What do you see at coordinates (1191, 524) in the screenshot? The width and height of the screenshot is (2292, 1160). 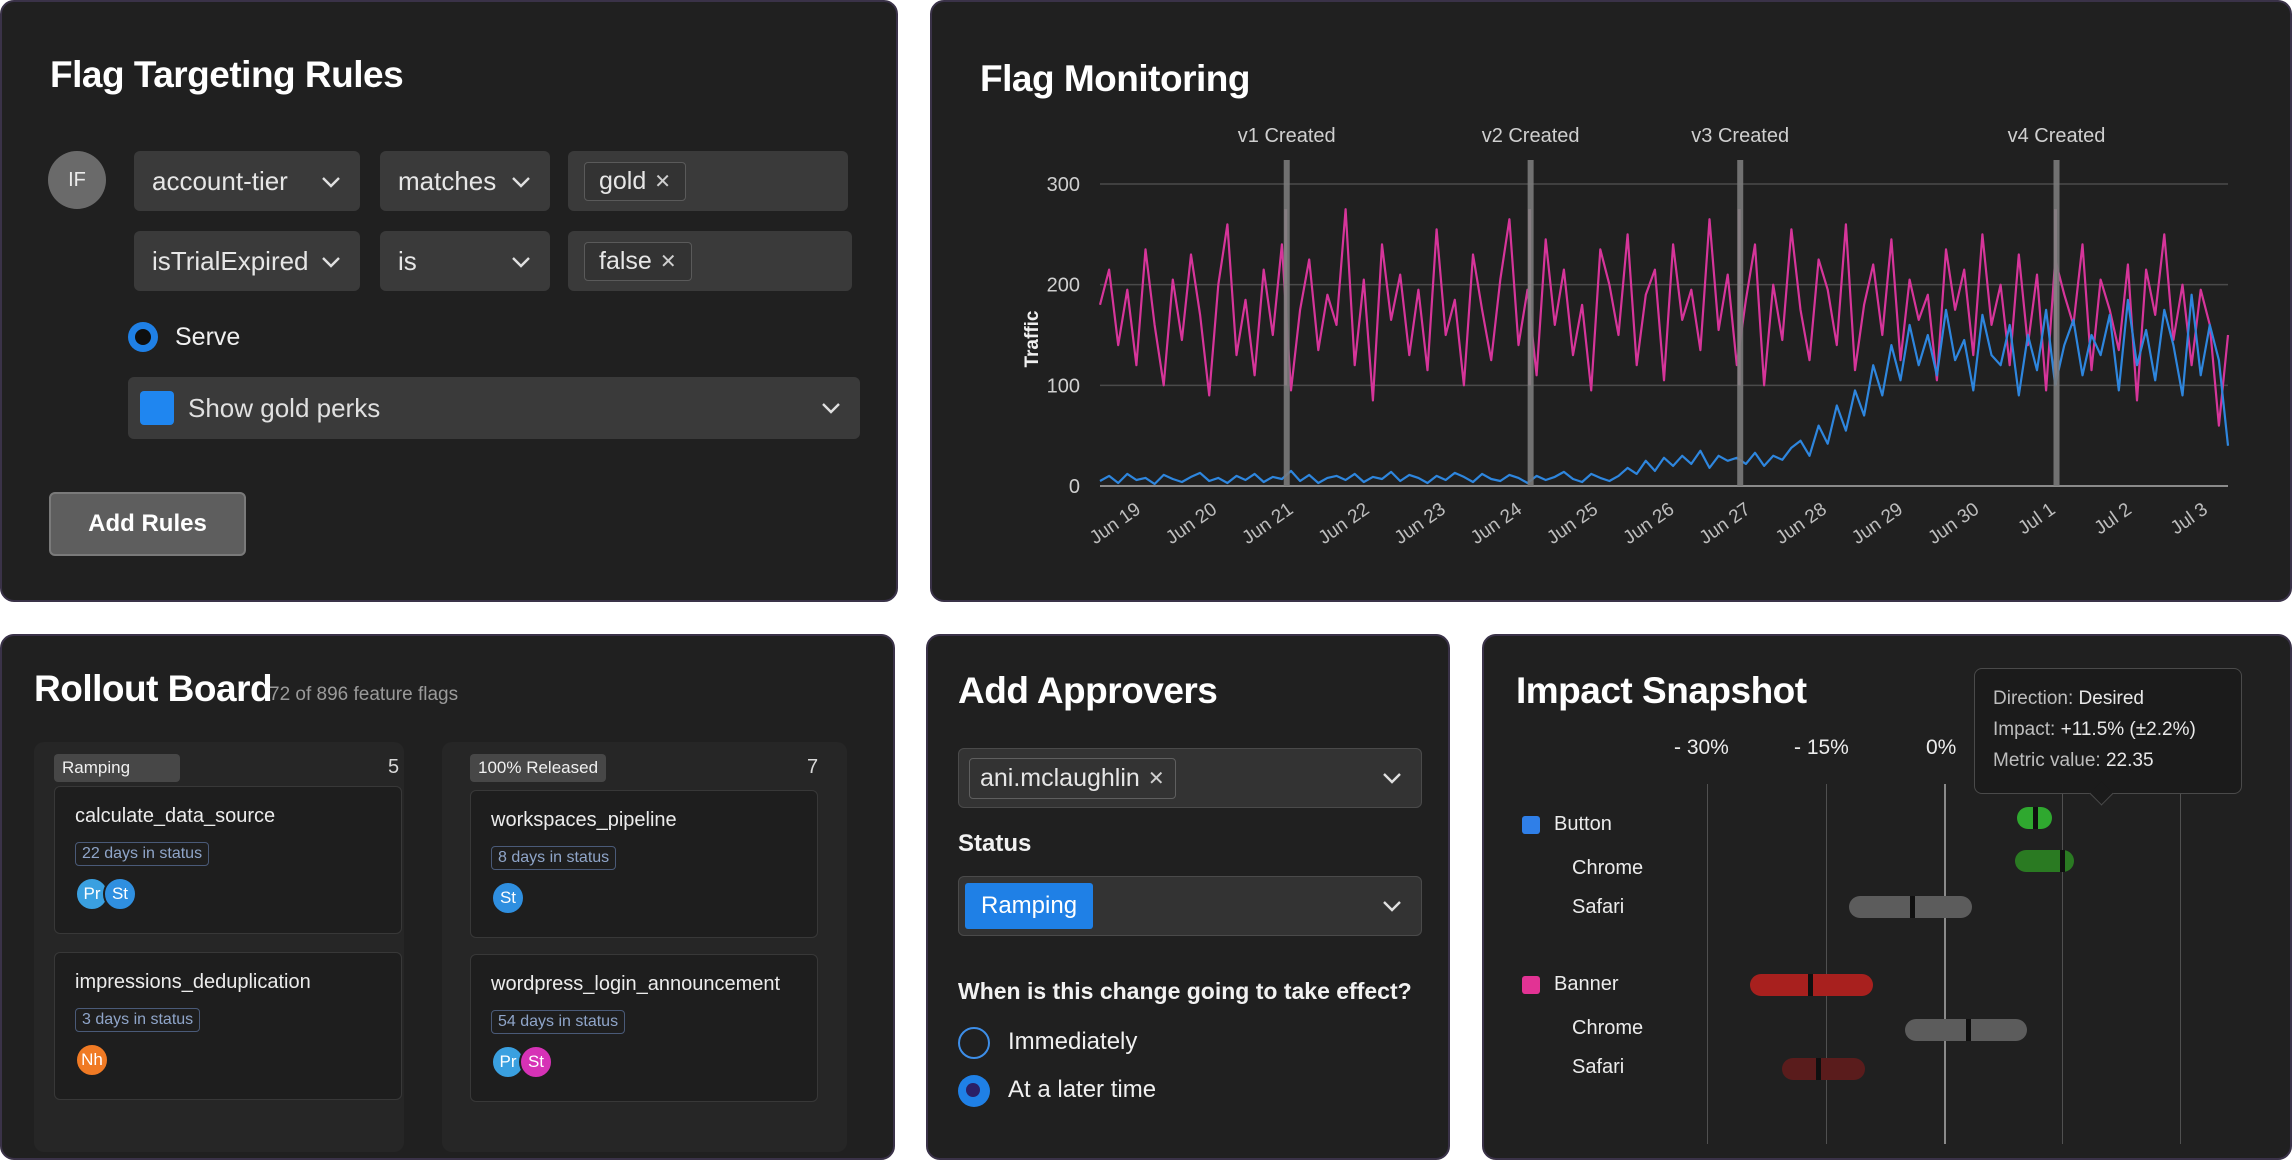 I see `x-tick-label: Jun 20` at bounding box center [1191, 524].